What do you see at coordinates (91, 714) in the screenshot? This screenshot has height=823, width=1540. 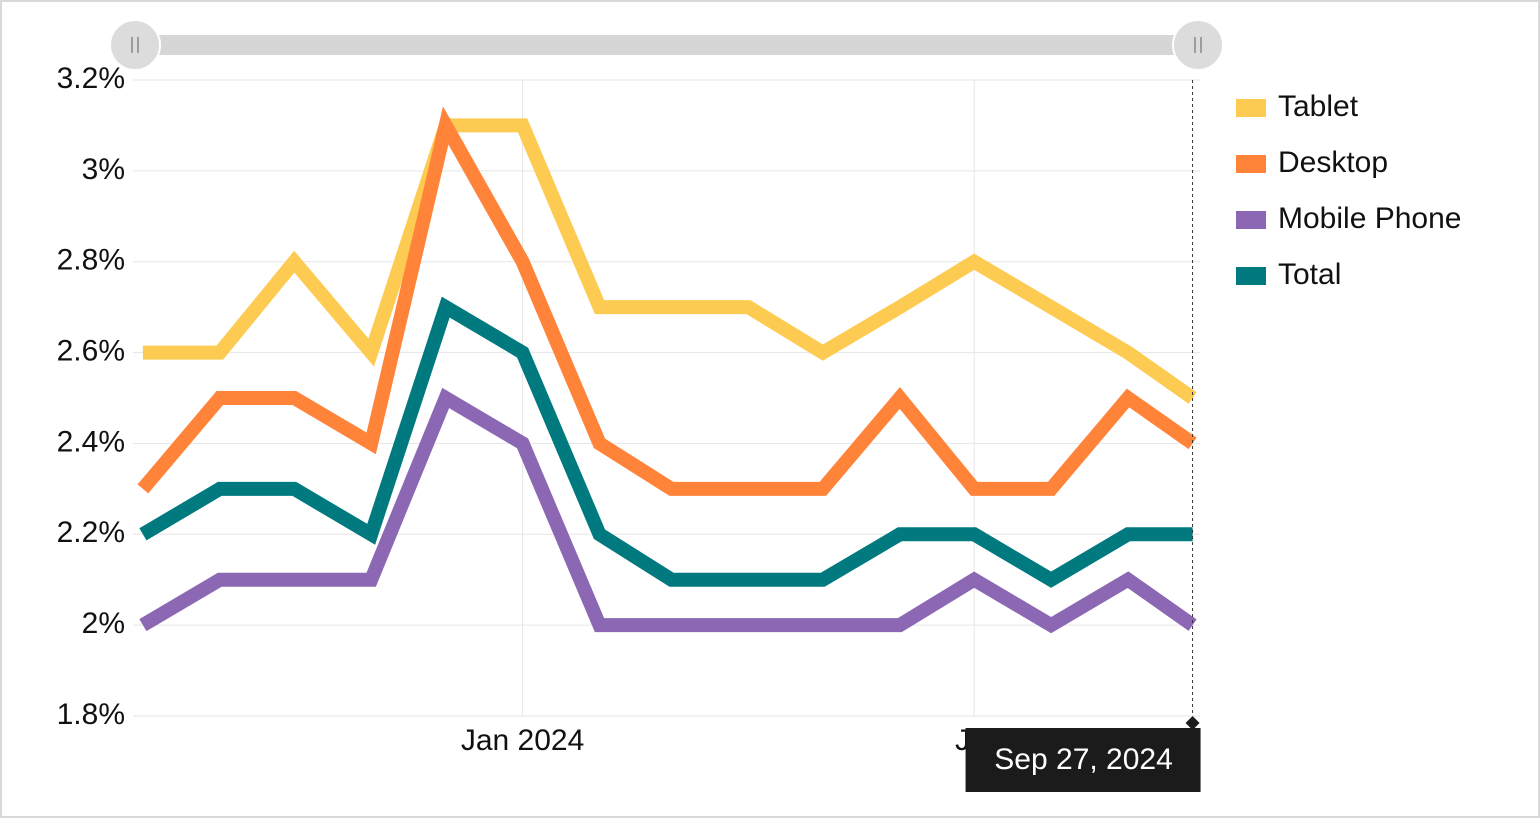 I see `y-tick-label: 1.8%` at bounding box center [91, 714].